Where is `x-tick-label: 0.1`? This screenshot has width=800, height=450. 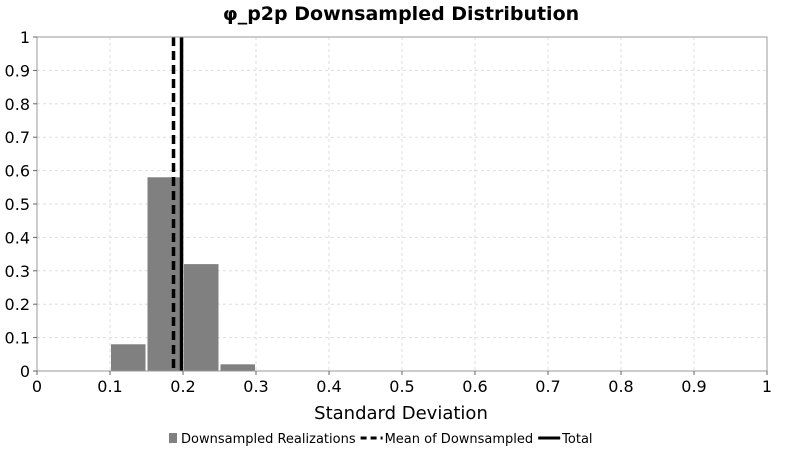 x-tick-label: 0.1 is located at coordinates (109, 386).